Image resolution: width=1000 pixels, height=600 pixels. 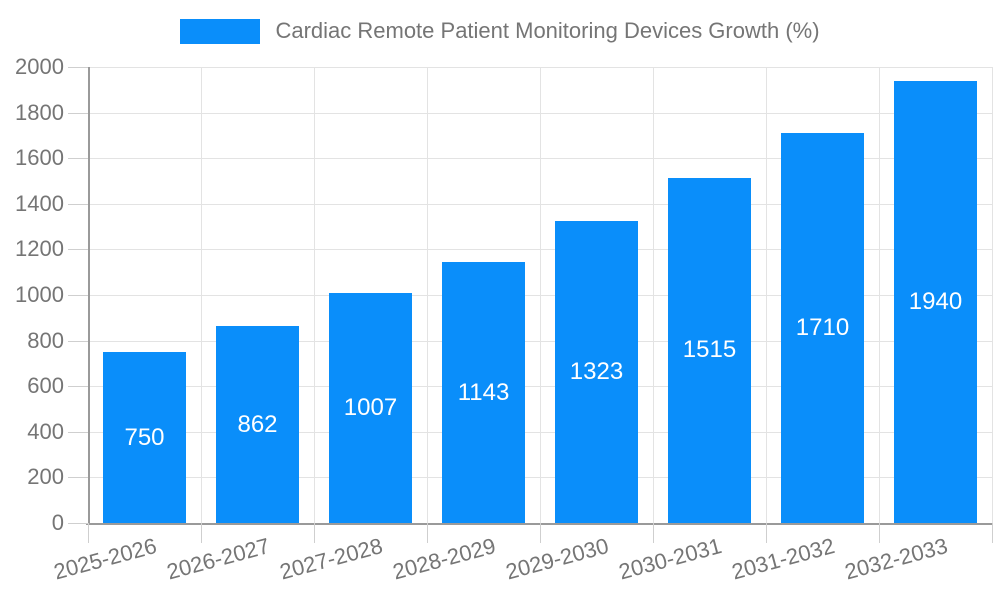 I want to click on bar-2028-2029: 1143, so click(x=483, y=392).